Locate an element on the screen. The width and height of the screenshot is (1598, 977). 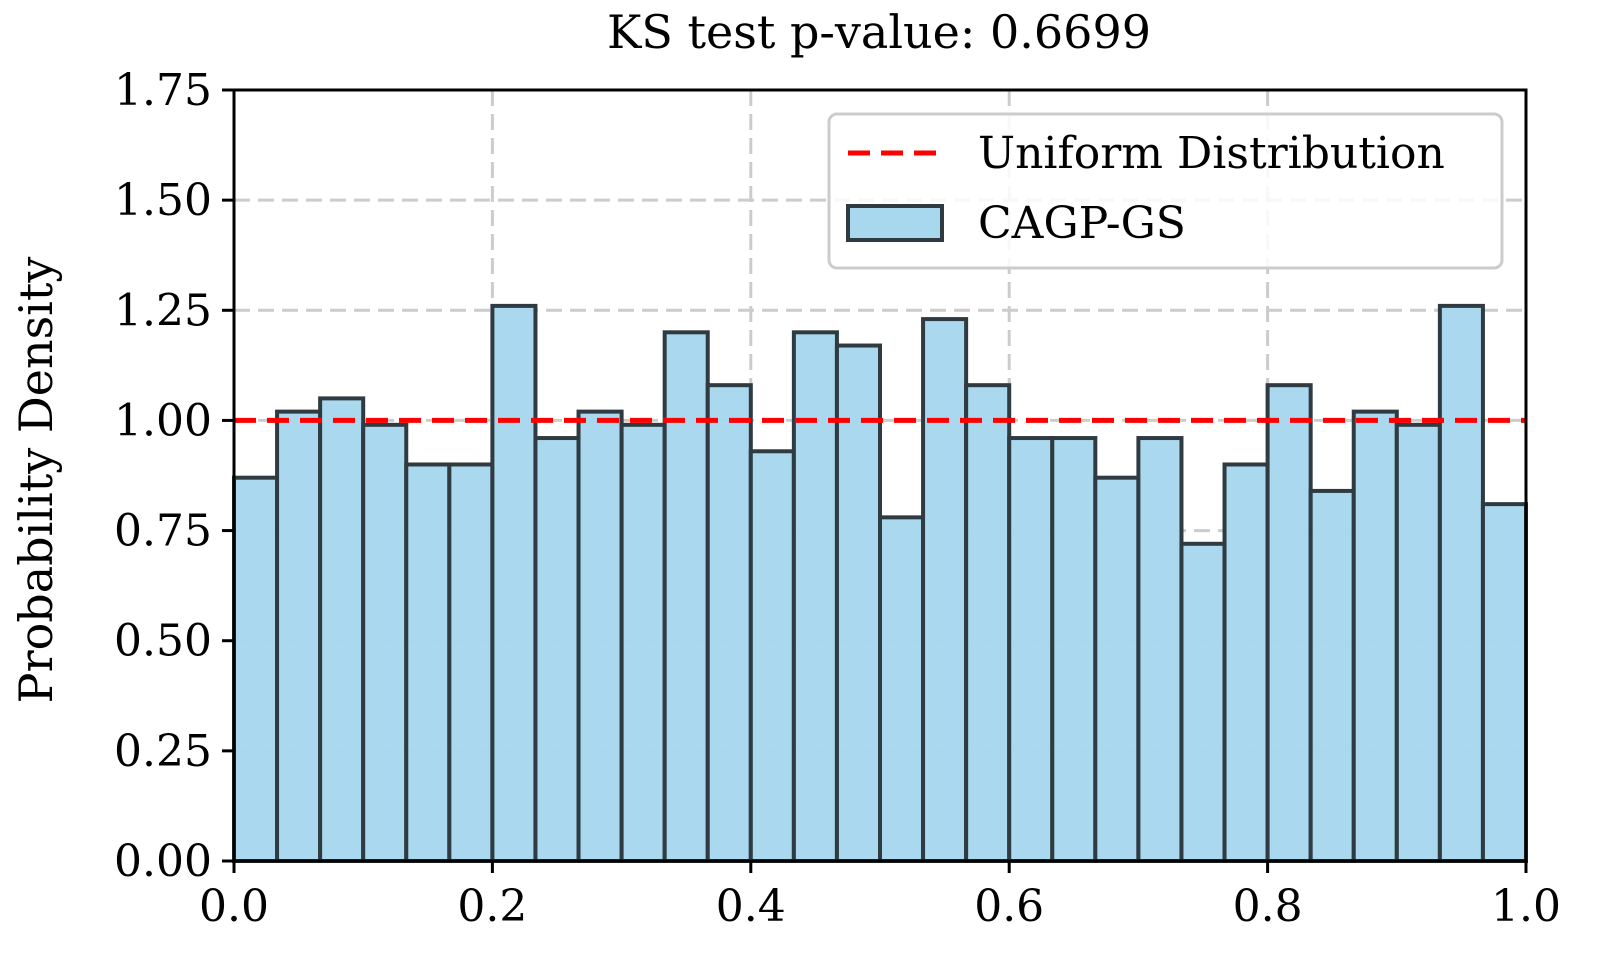
y-tick-label-2: 0.50 is located at coordinates (163, 641).